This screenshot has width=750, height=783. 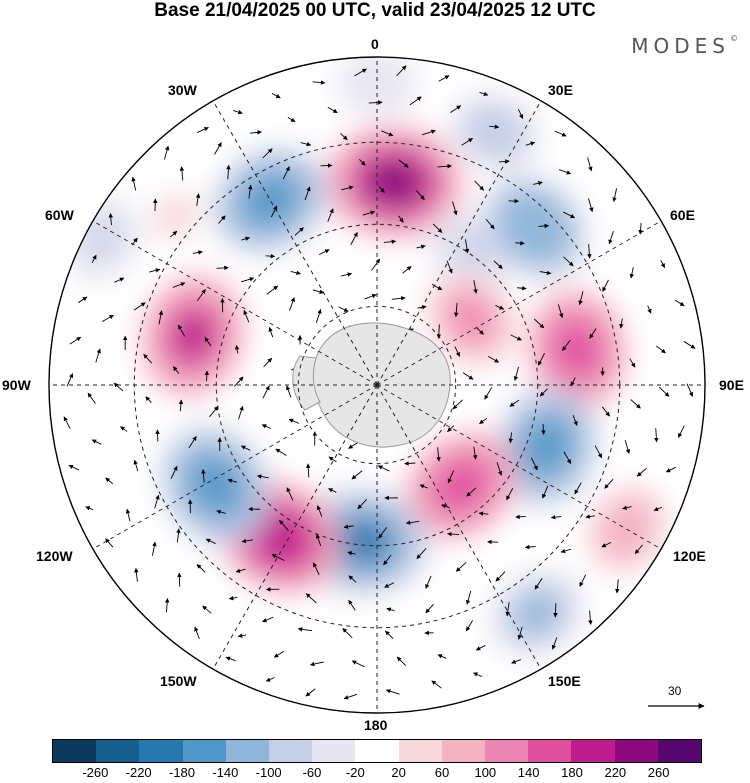 What do you see at coordinates (312, 772) in the screenshot?
I see `colorbar-tick-label: -60` at bounding box center [312, 772].